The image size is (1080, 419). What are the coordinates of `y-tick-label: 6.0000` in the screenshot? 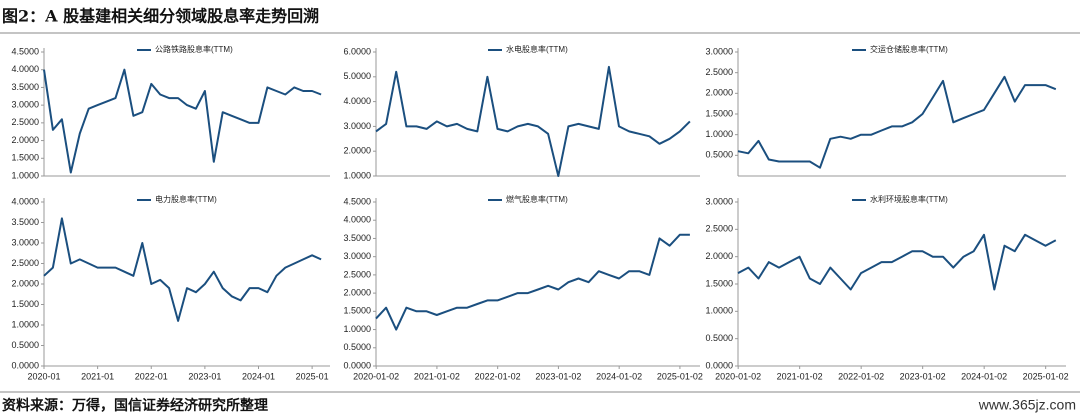 It's located at (357, 51).